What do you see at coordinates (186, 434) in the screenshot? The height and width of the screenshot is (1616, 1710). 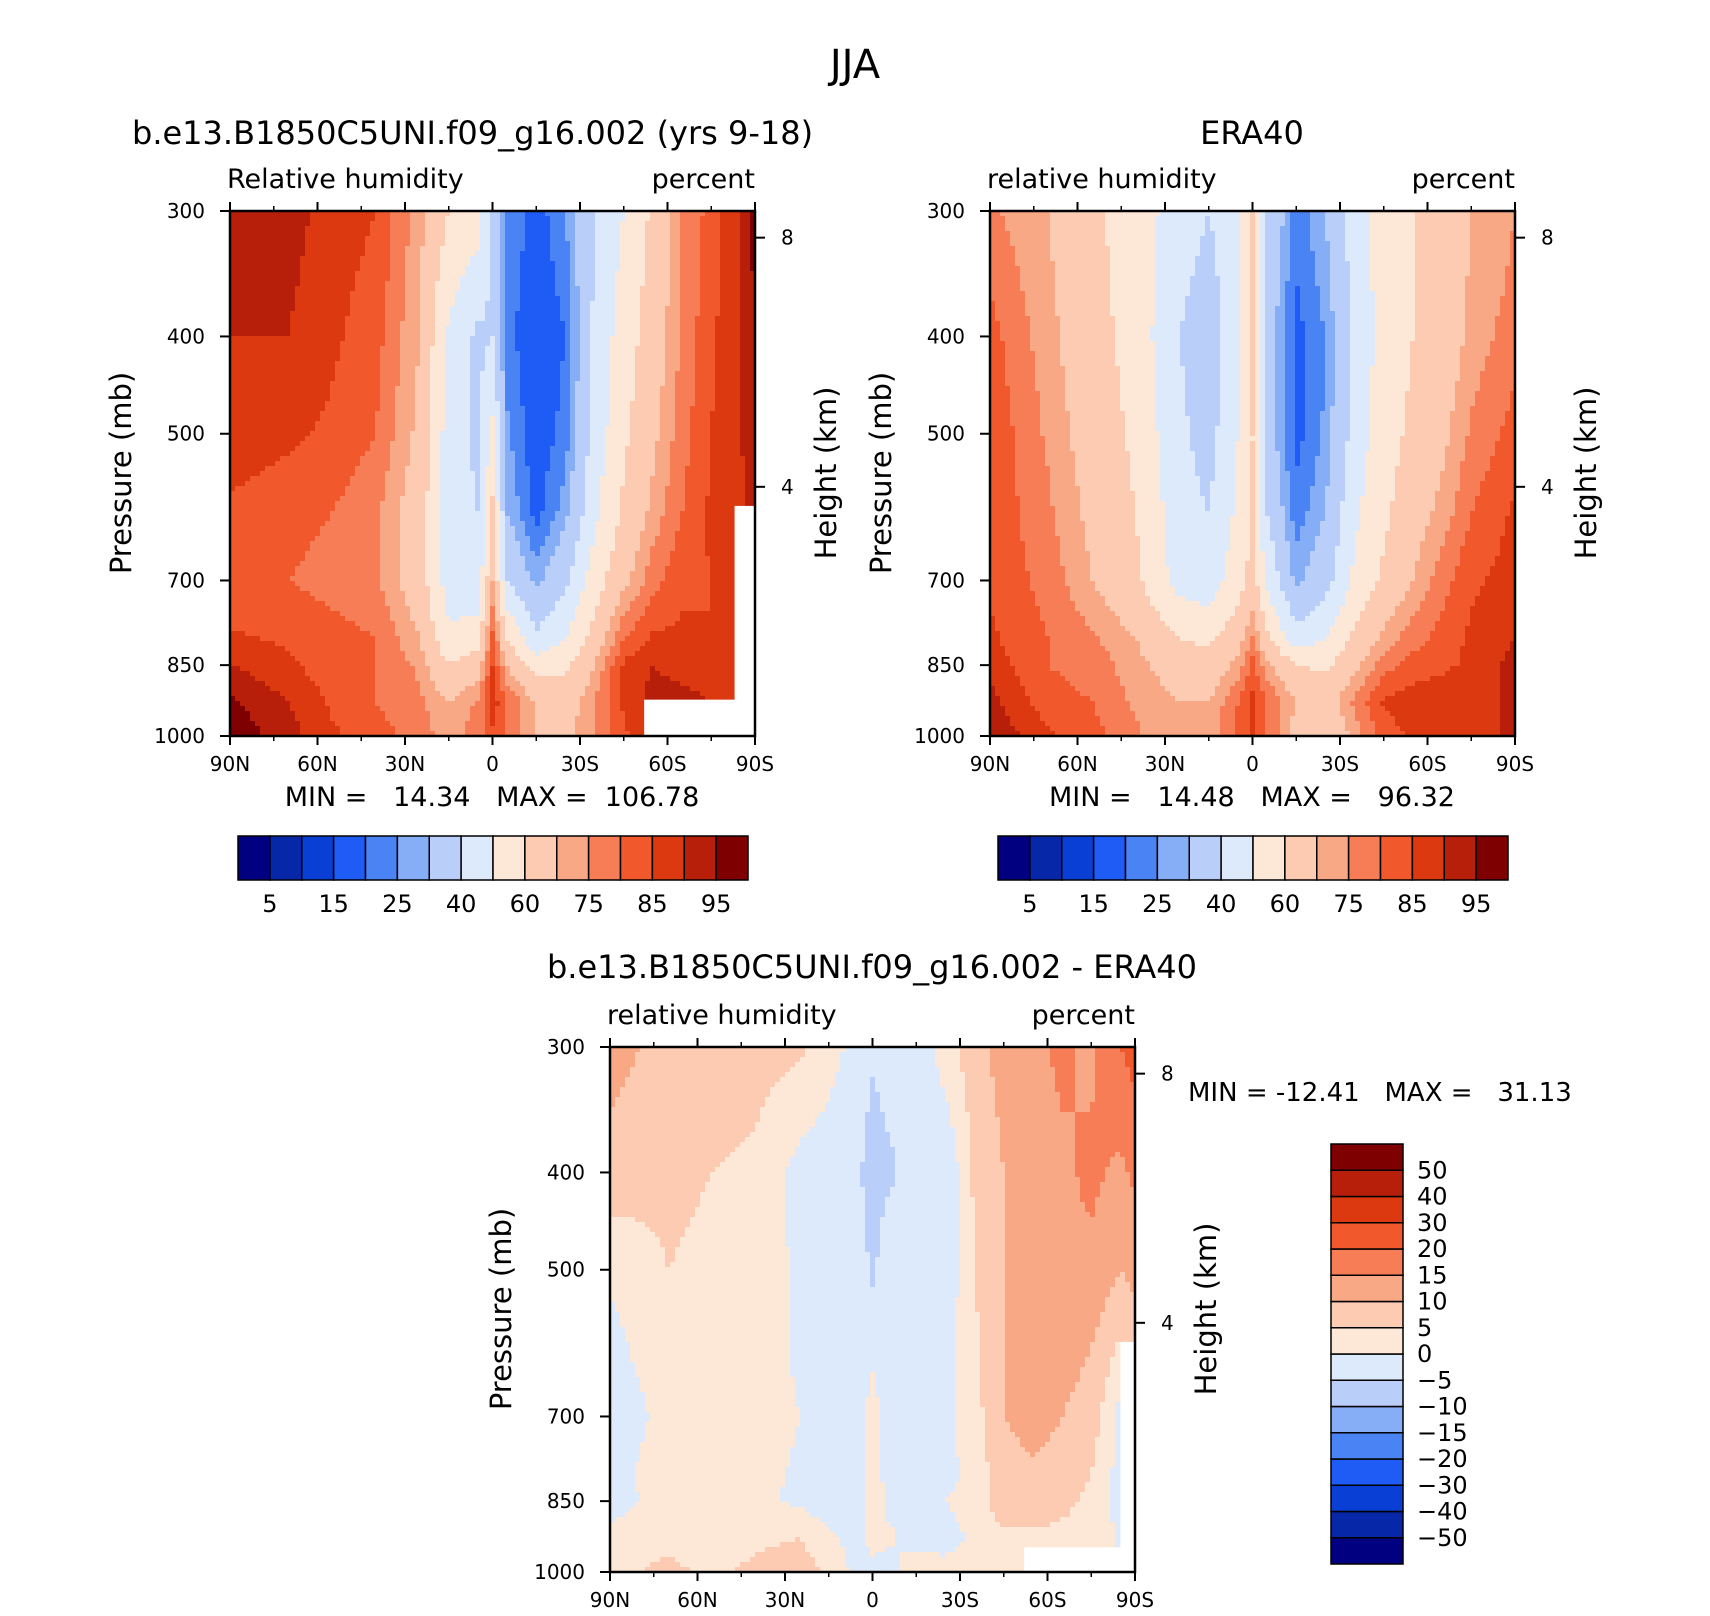 I see `y-tick-label: 500` at bounding box center [186, 434].